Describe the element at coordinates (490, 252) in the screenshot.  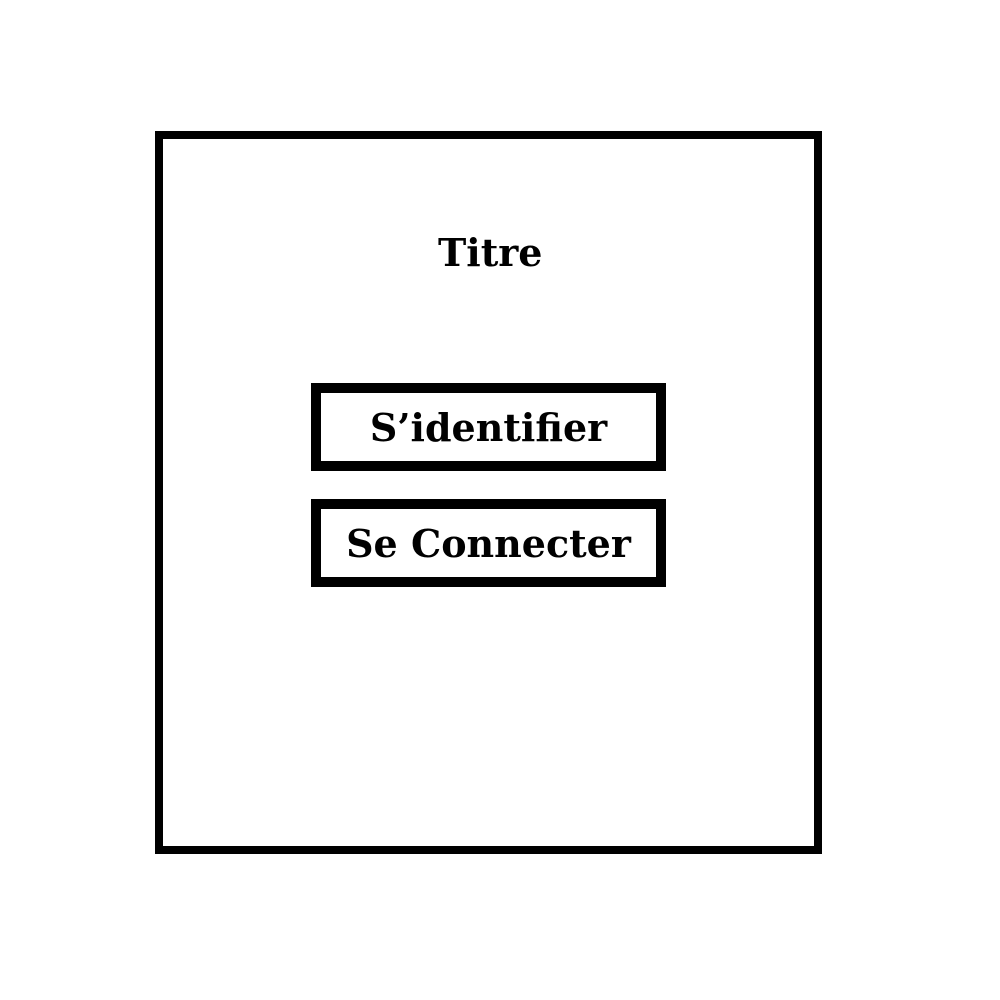
I see `page-title: Titre` at that location.